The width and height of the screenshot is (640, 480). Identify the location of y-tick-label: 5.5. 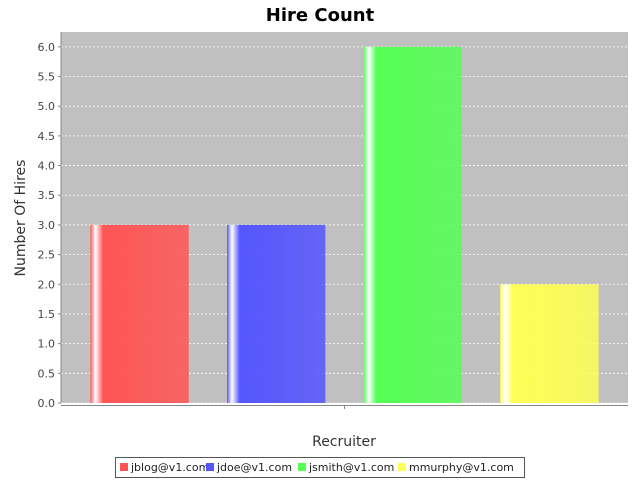
(47, 77).